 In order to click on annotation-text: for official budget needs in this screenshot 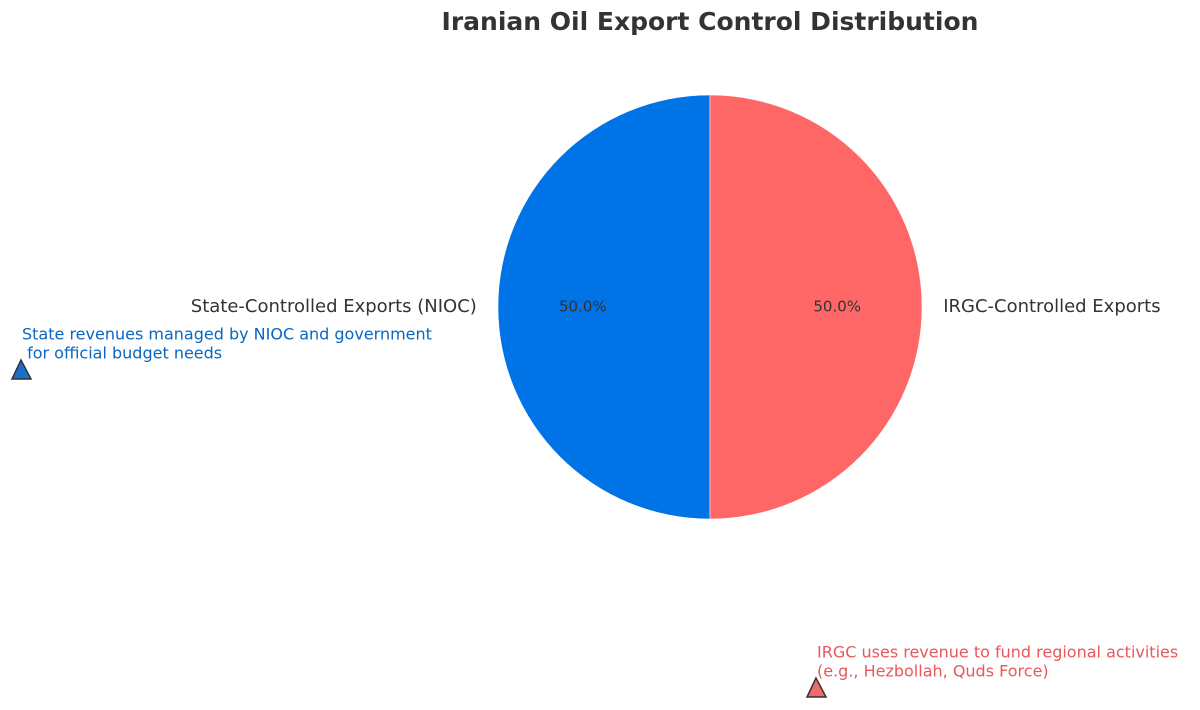, I will do `click(122, 353)`.